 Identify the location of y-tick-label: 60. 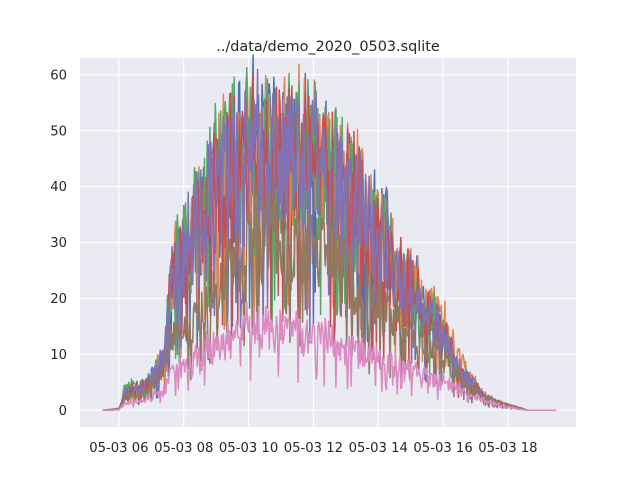
(58, 75).